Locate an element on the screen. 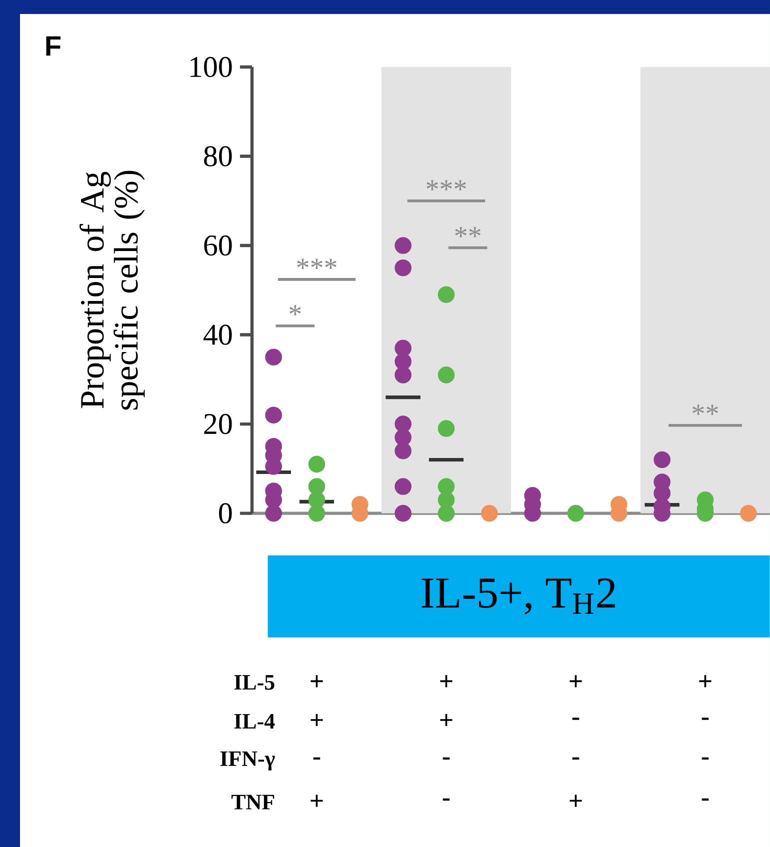 The image size is (770, 847). annotation: * is located at coordinates (295, 310).